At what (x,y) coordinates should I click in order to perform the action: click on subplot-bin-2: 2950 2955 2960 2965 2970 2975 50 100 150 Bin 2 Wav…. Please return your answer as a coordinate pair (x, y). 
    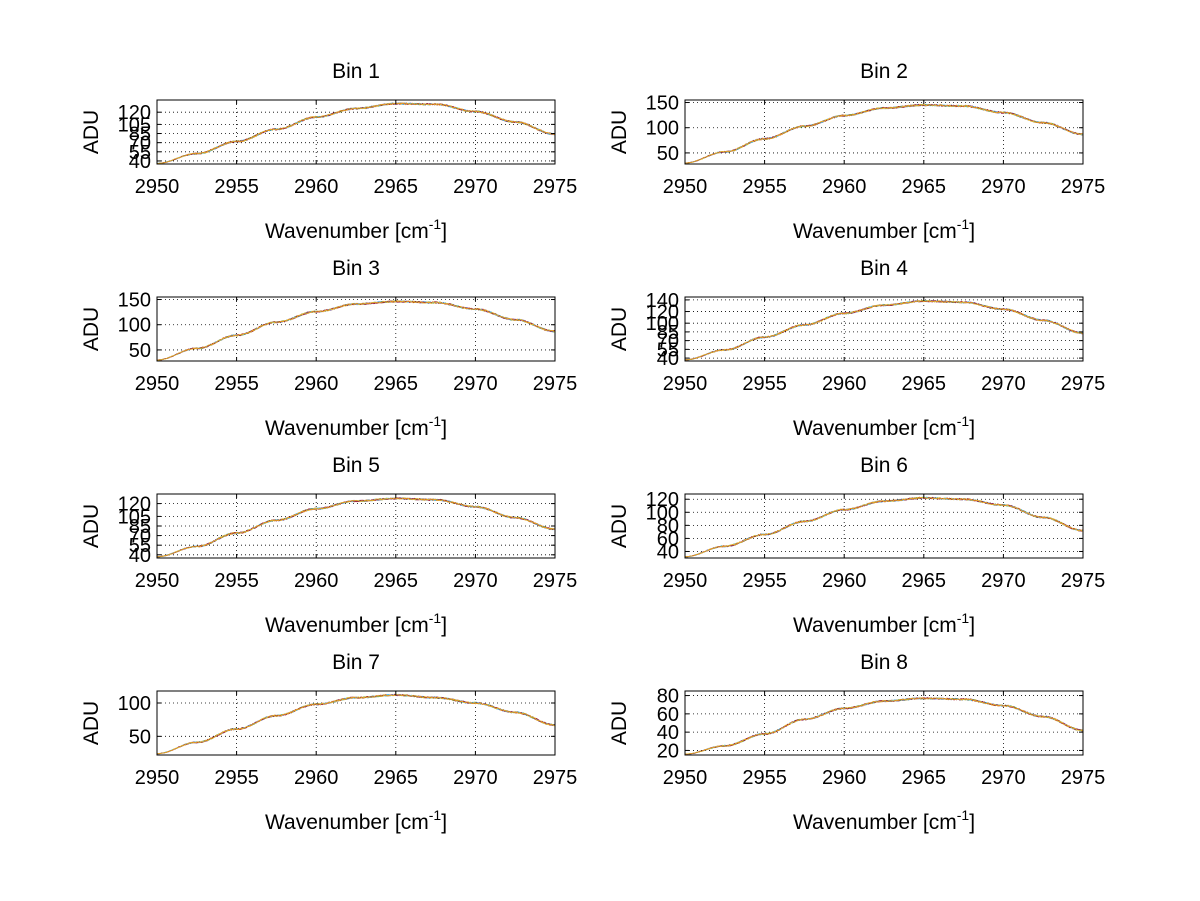
    Looking at the image, I should click on (856, 151).